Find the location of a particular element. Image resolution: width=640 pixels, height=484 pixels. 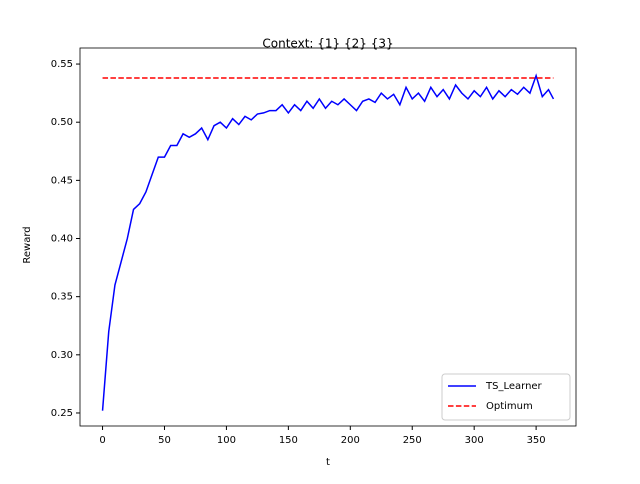

chart-title: Context: {1} {2} {3} is located at coordinates (327, 44).